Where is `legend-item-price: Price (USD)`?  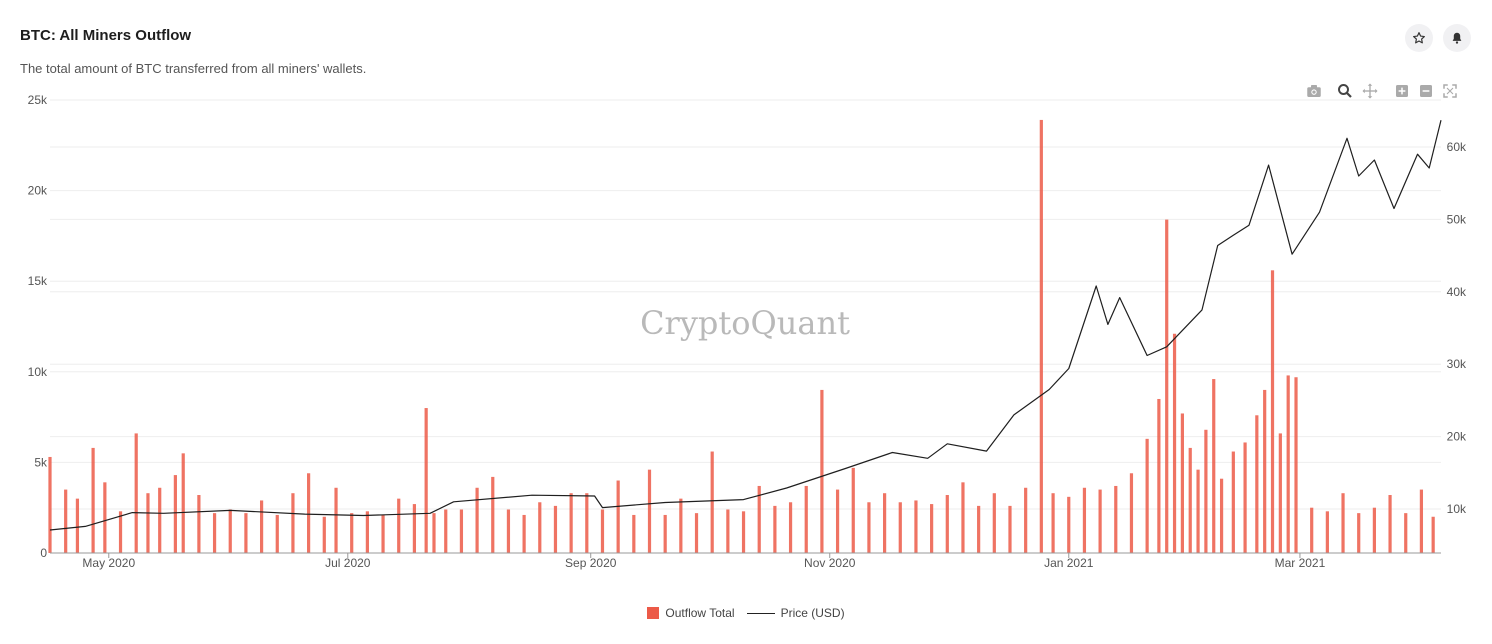
legend-item-price: Price (USD) is located at coordinates (795, 613).